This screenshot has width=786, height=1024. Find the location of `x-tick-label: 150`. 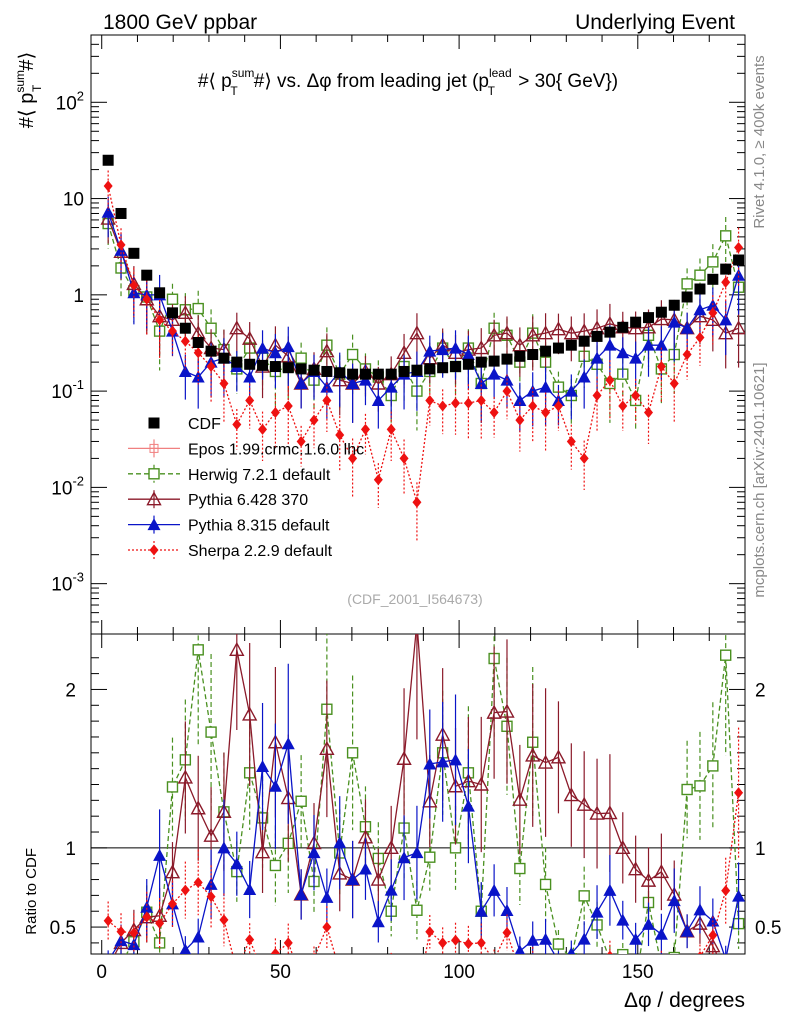

x-tick-label: 150 is located at coordinates (638, 972).